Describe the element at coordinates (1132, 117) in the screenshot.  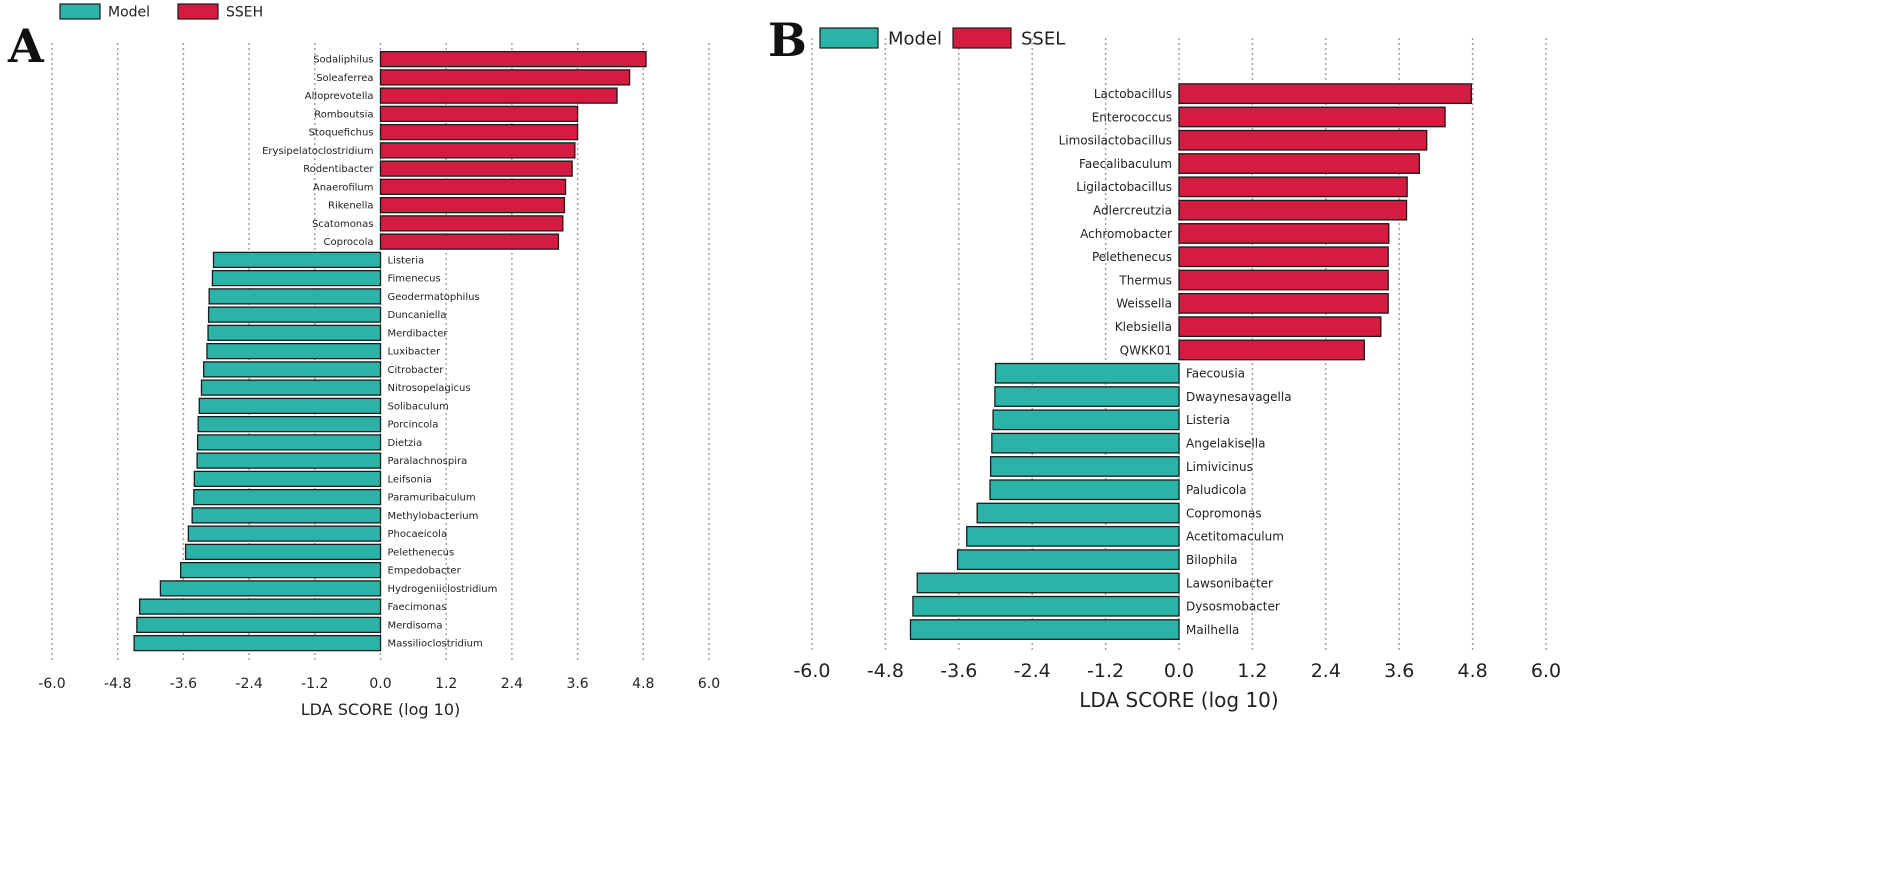
I see `bar-label: Enterococcus` at that location.